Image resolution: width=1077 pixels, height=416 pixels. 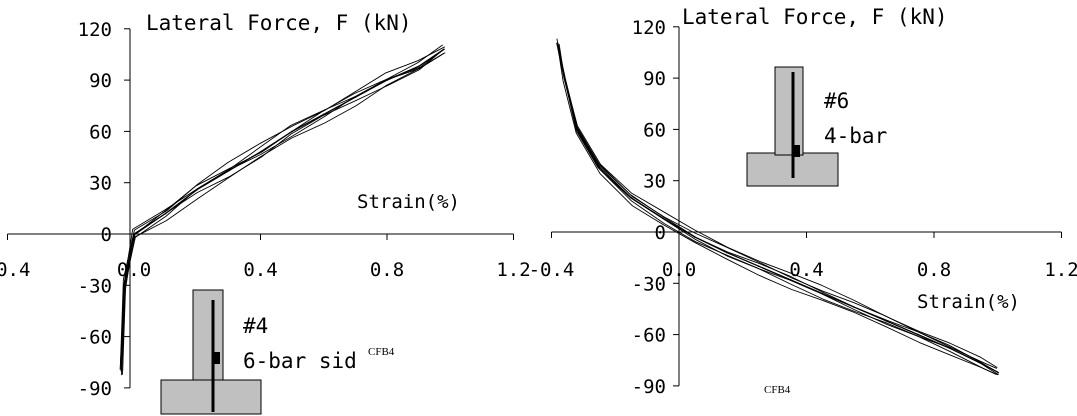 I want to click on inset-gauge-label: #6, so click(x=836, y=101).